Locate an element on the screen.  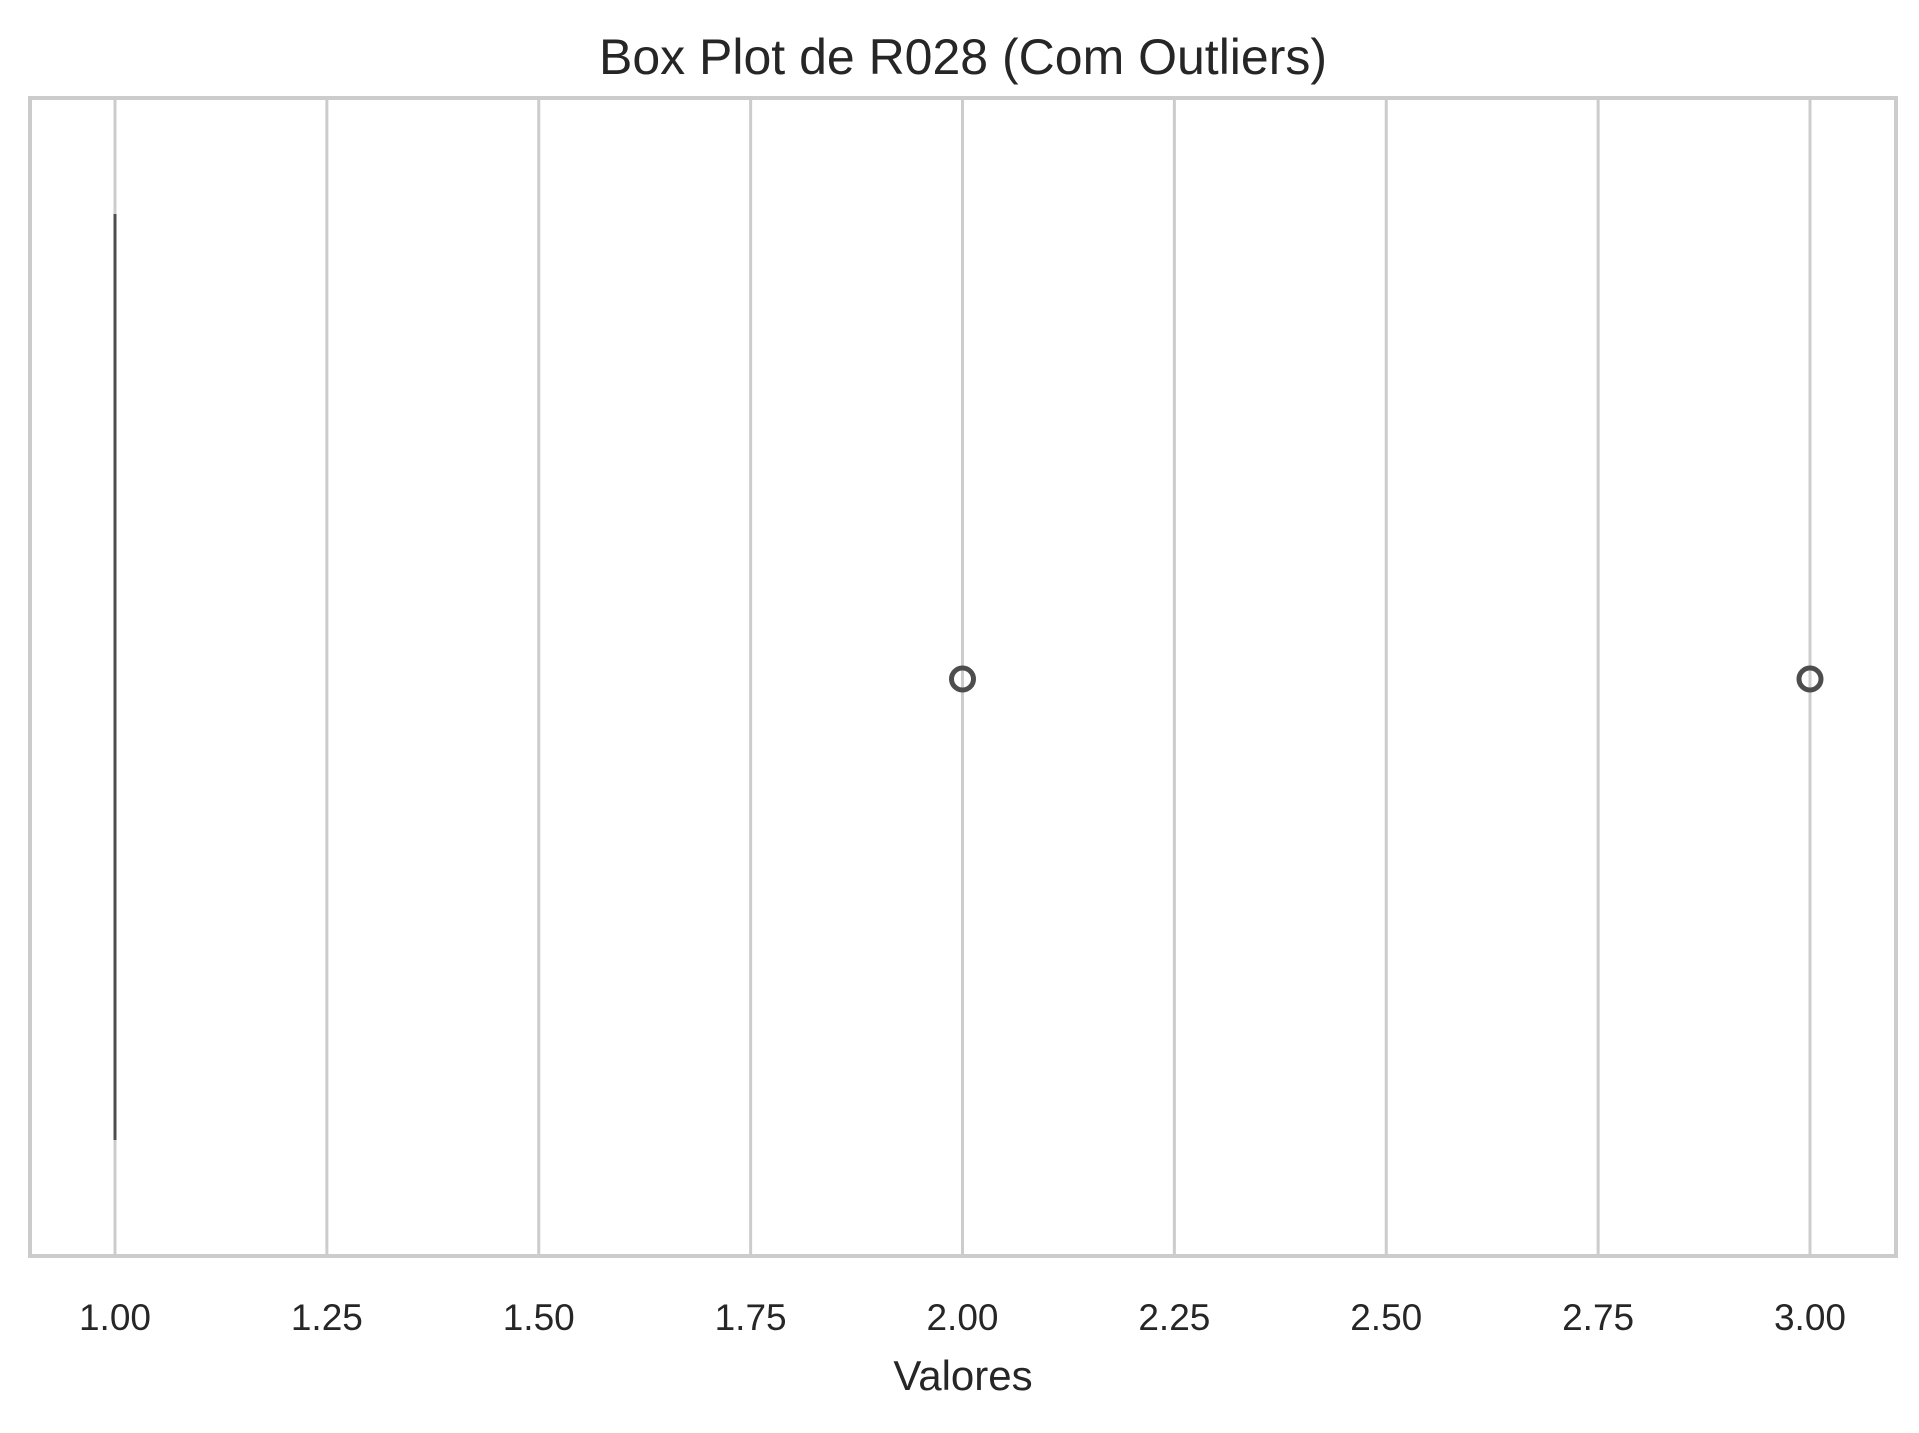
x-tick-label: 1.50 is located at coordinates (539, 1317).